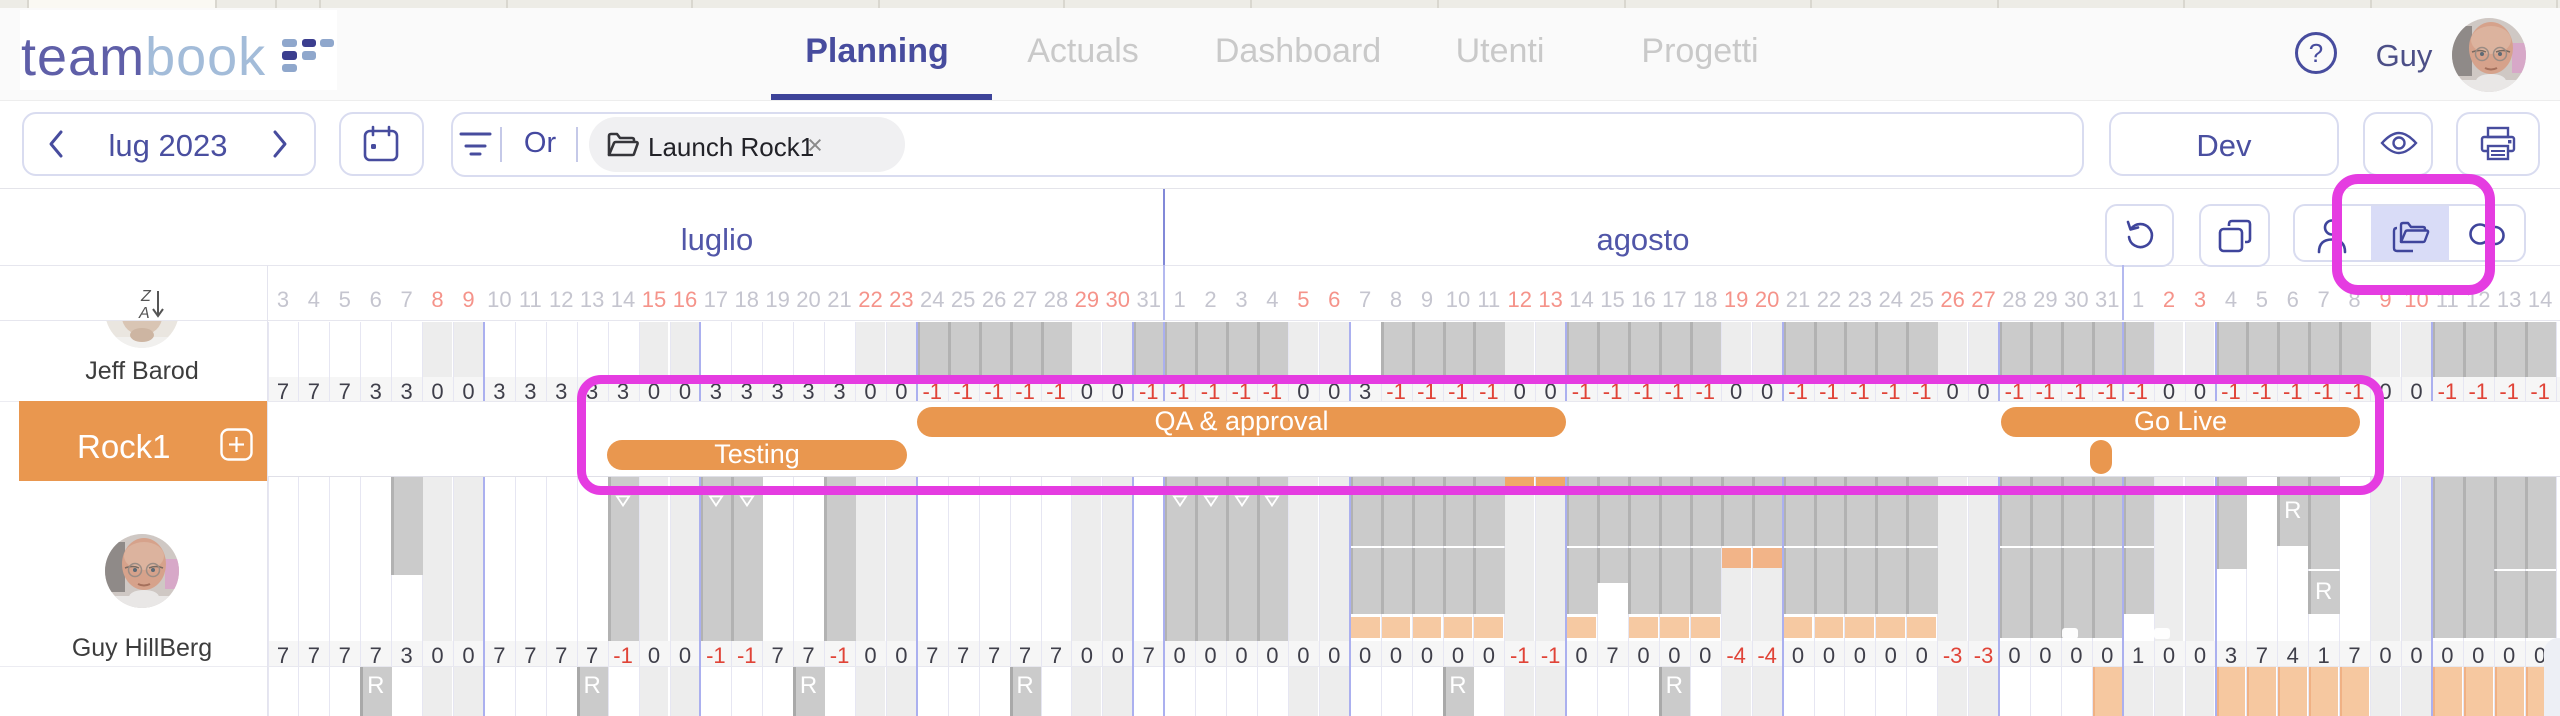  Describe the element at coordinates (146, 296) in the screenshot. I see `svg-text: Z` at that location.